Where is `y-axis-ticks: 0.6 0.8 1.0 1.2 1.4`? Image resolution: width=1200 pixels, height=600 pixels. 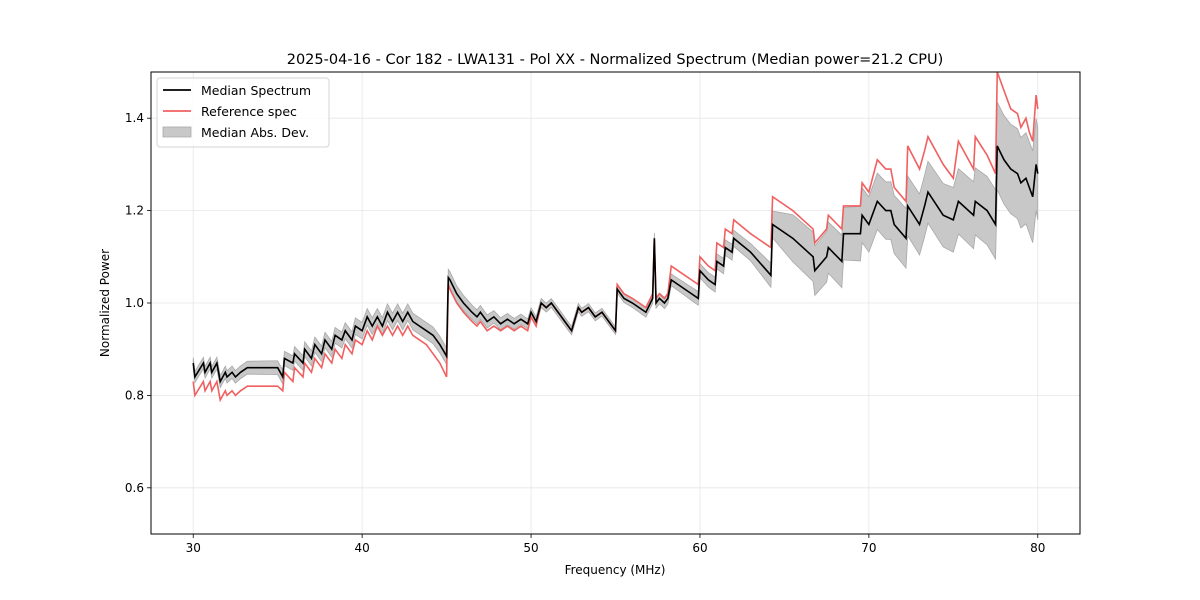 y-axis-ticks: 0.6 0.8 1.0 1.2 1.4 is located at coordinates (138, 303).